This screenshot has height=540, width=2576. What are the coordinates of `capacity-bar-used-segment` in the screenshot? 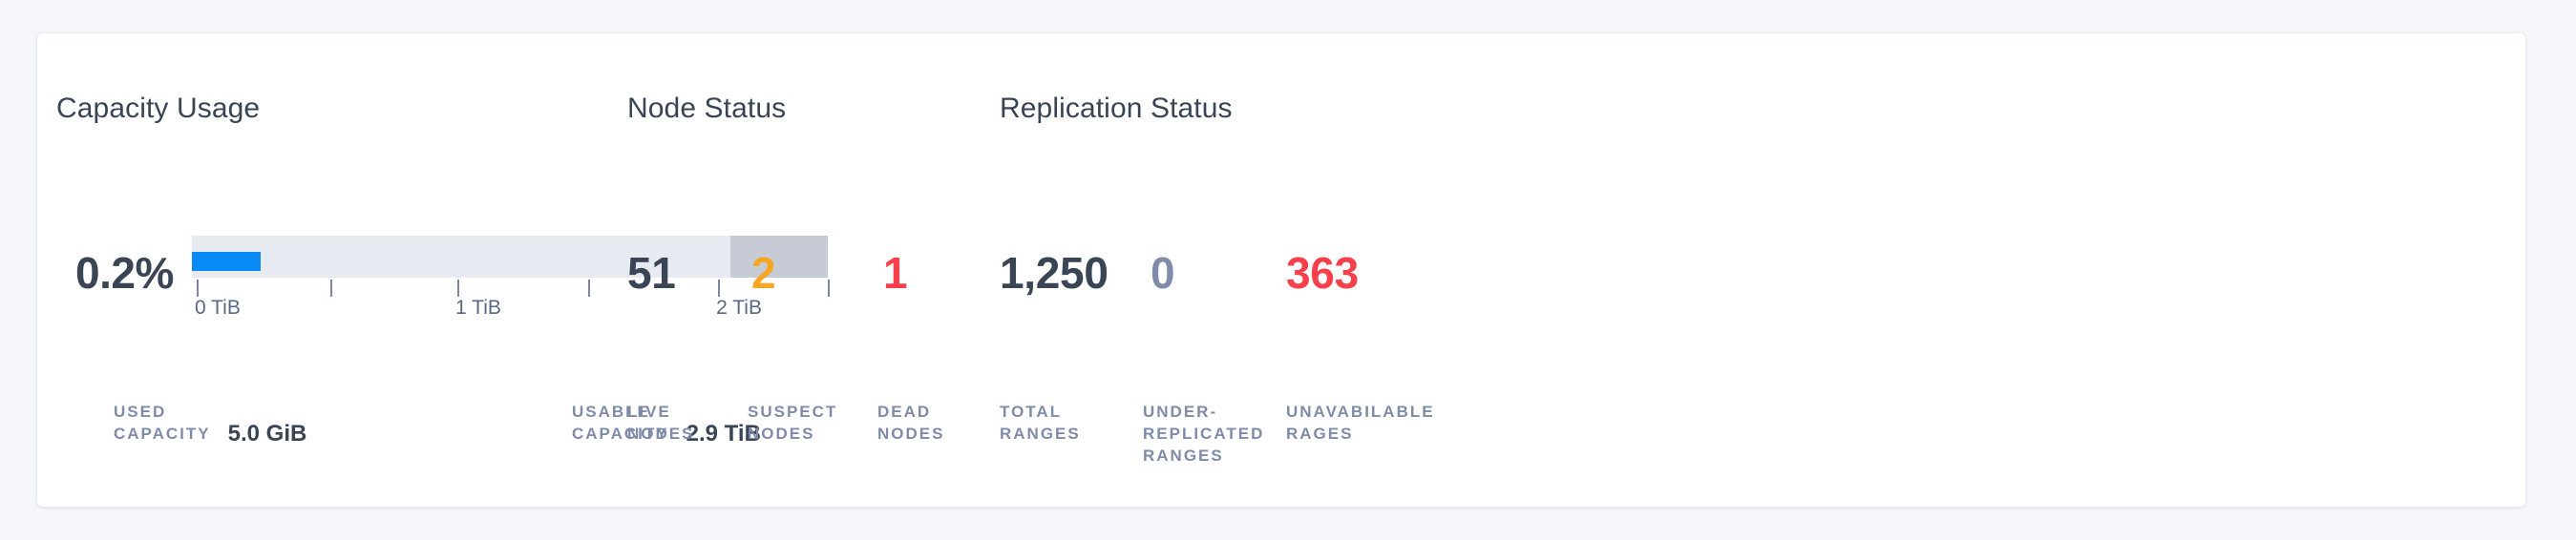 It's located at (226, 261).